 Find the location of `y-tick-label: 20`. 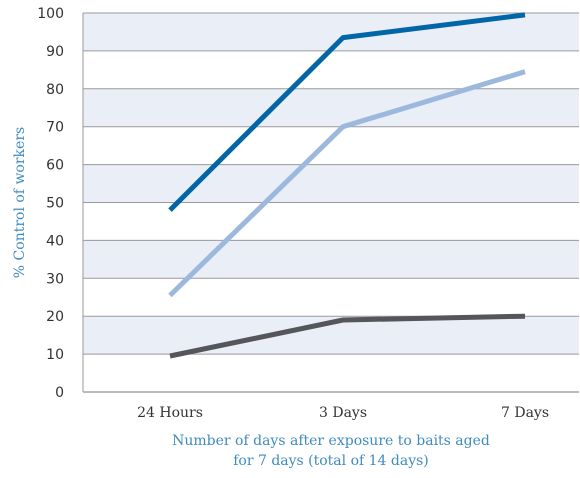

y-tick-label: 20 is located at coordinates (55, 317).